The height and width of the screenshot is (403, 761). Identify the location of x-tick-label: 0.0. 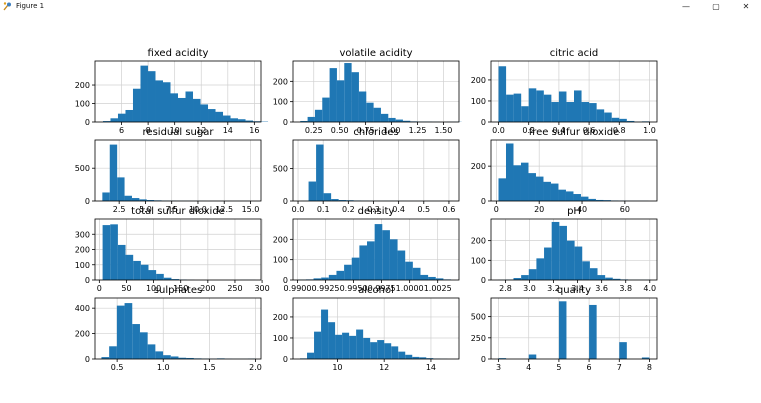
(498, 130).